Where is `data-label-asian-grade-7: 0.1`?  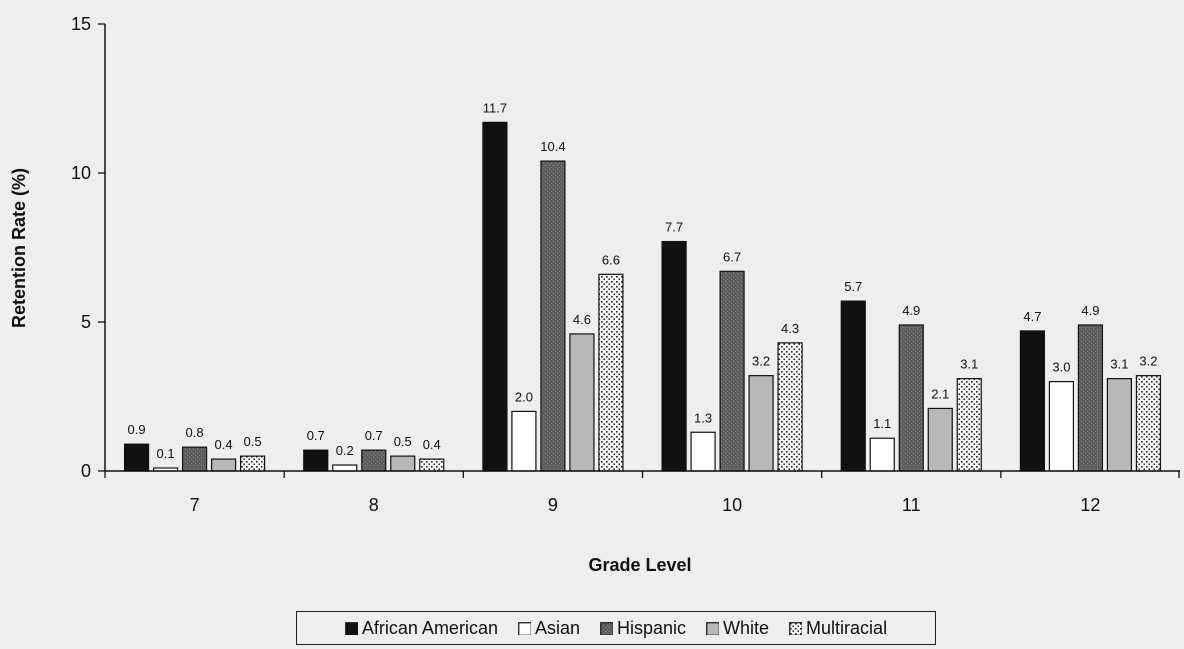
data-label-asian-grade-7: 0.1 is located at coordinates (166, 453).